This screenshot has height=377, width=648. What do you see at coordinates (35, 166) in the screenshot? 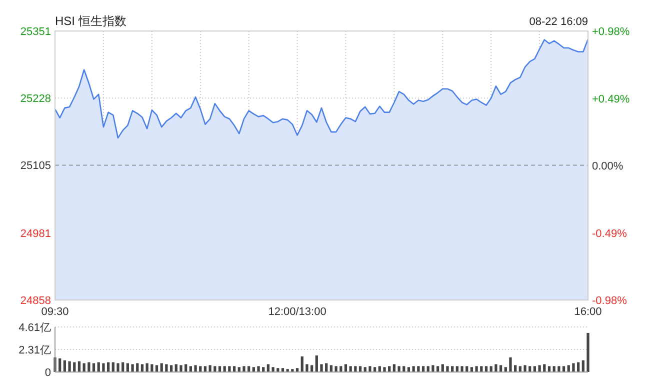
I see `y-tick-label: 25105` at bounding box center [35, 166].